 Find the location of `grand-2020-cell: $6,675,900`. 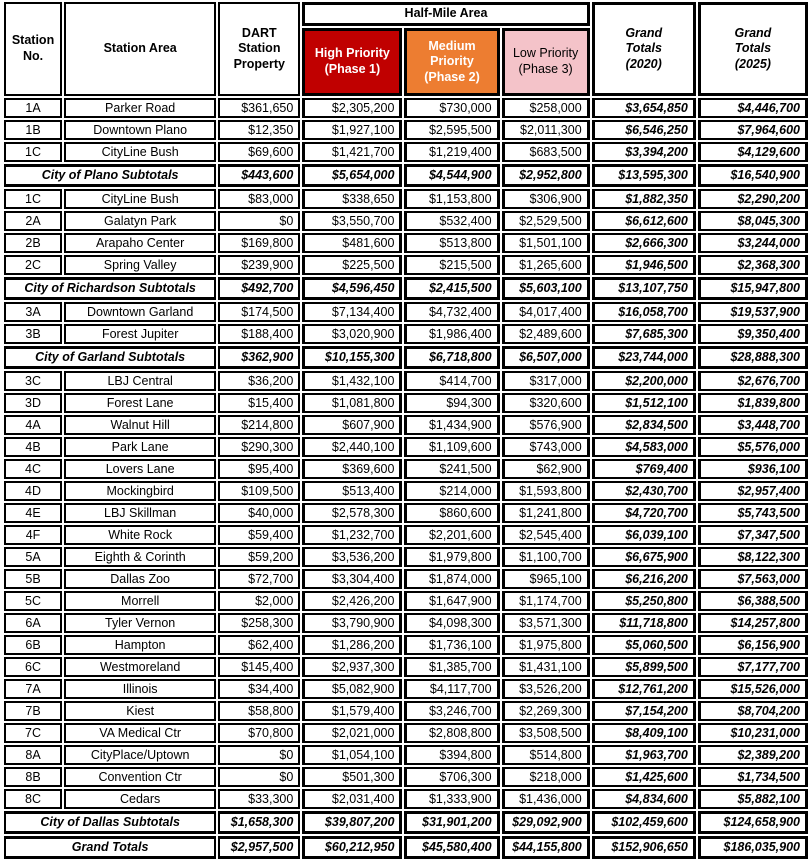

grand-2020-cell: $6,675,900 is located at coordinates (643, 557).